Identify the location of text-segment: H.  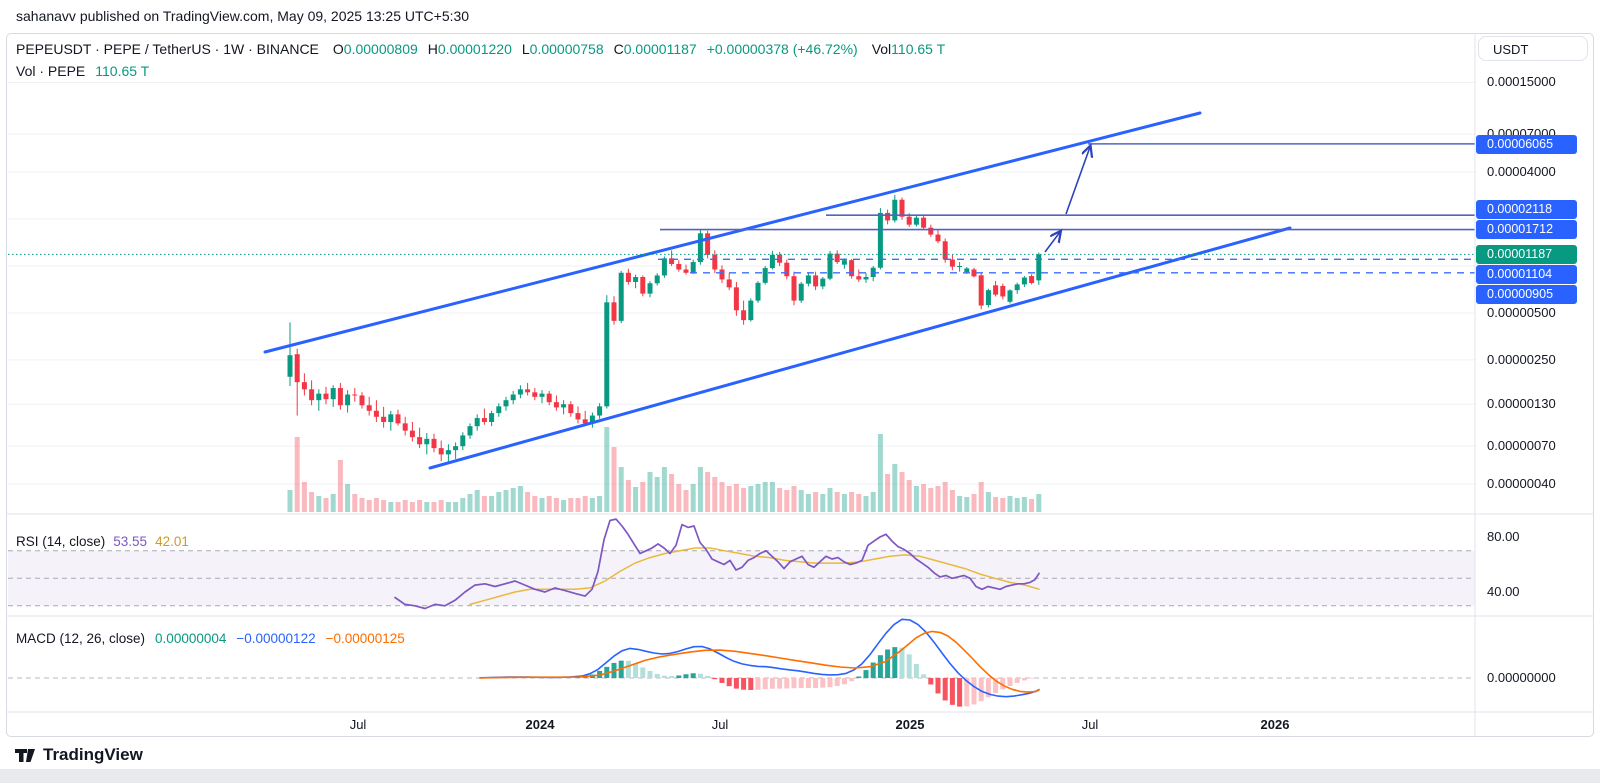
(432, 49).